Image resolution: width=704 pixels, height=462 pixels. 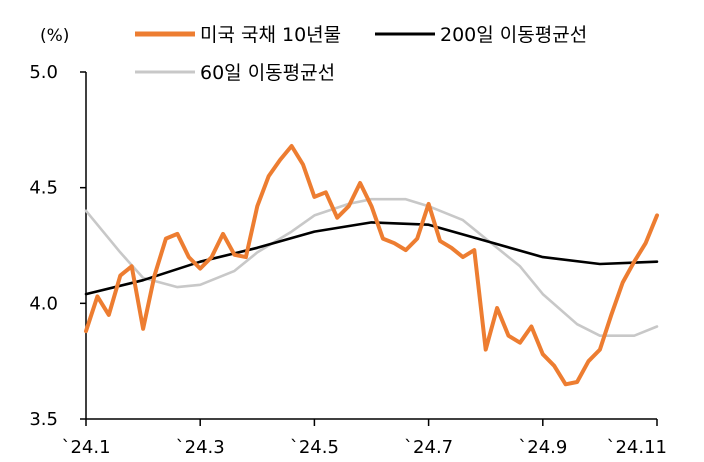 What do you see at coordinates (542, 447) in the screenshot?
I see `x-tick-label: `24.9` at bounding box center [542, 447].